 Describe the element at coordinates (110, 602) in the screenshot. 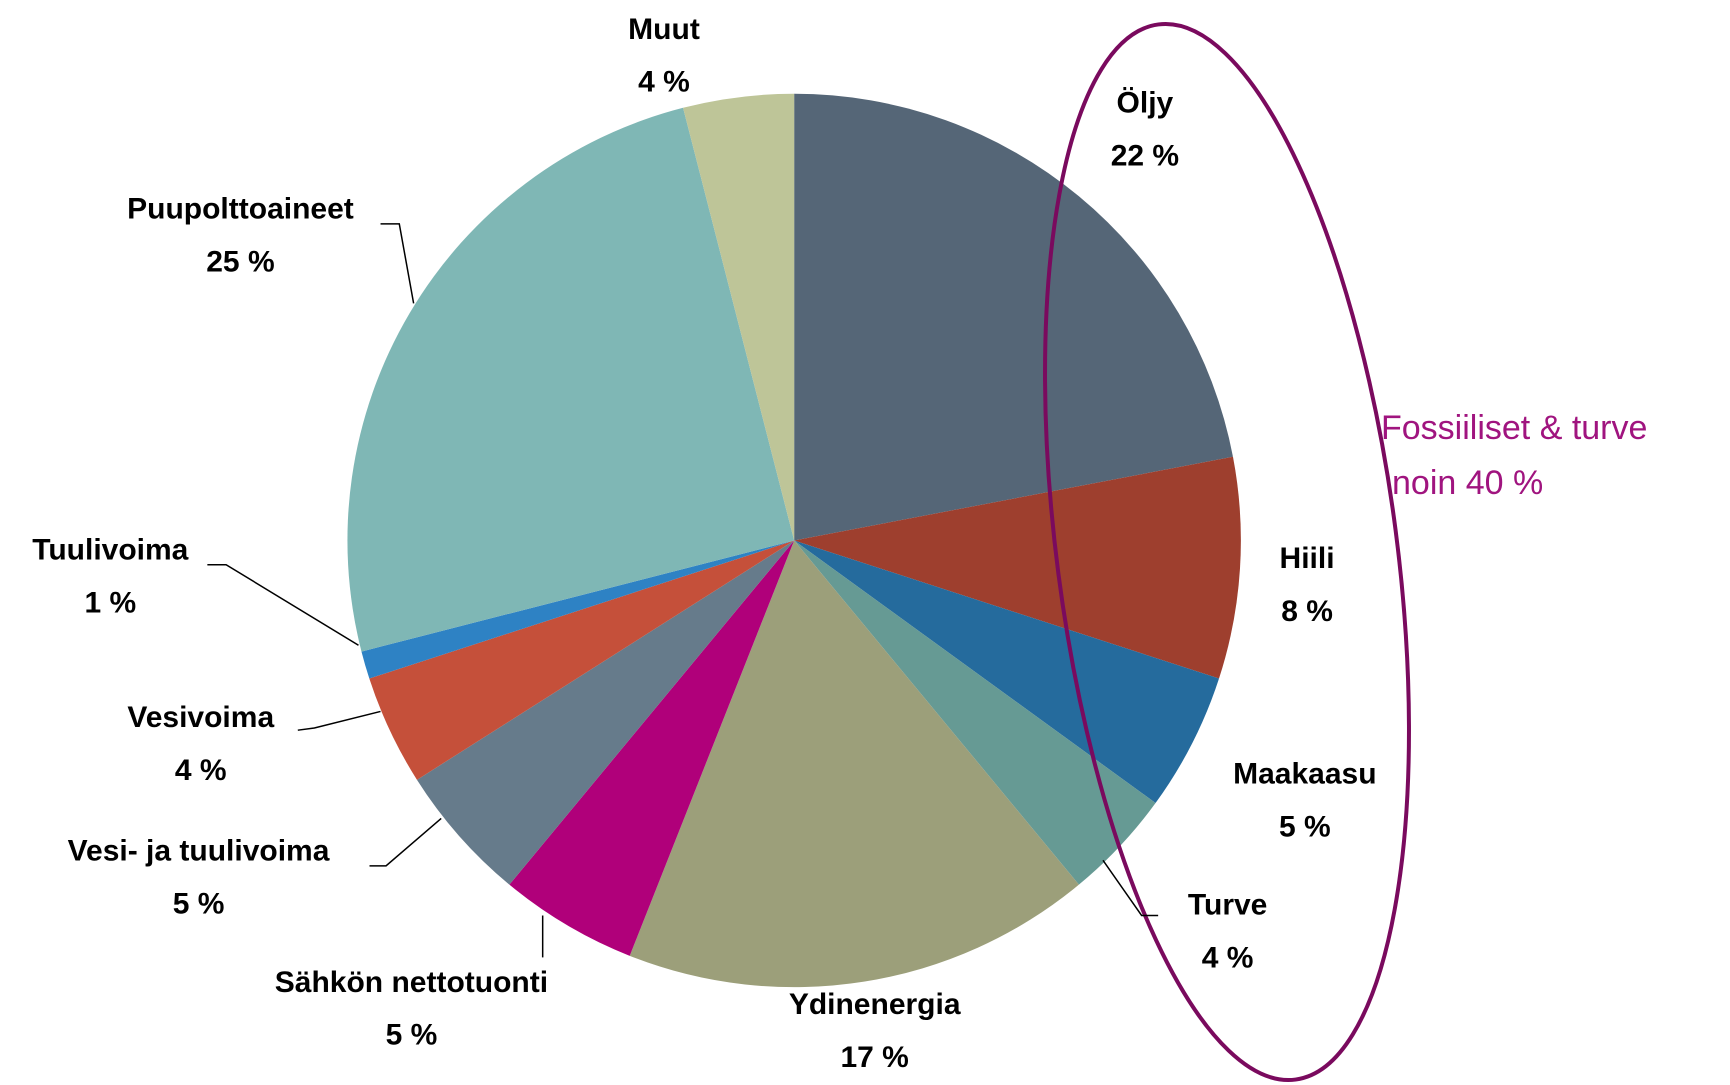

I see `value-label: 1 %` at that location.